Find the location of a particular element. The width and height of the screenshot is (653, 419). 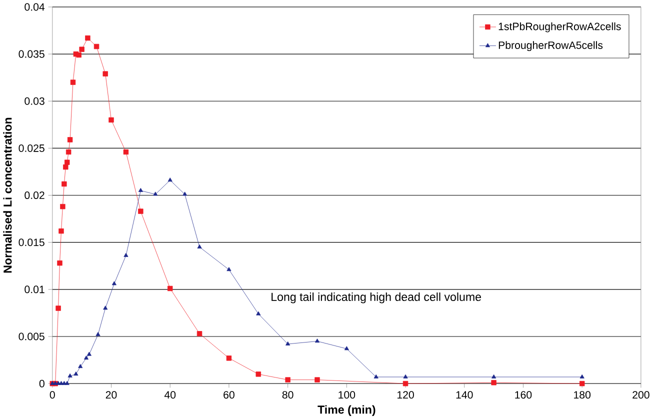

x-tick-label: 200 is located at coordinates (641, 394).